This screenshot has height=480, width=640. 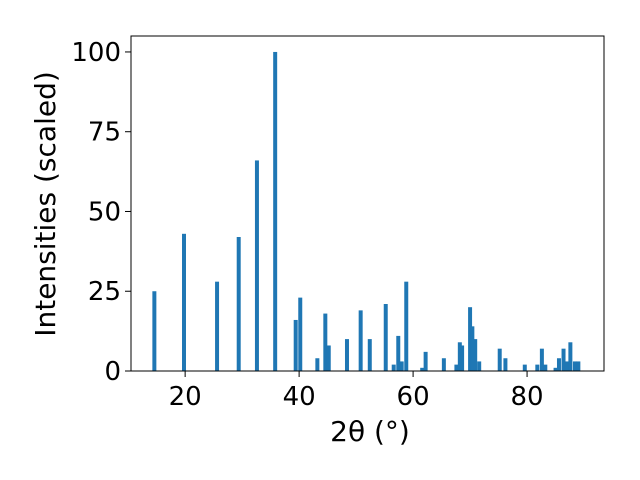 I want to click on y-axis-label: Intensities (scaled), so click(x=45, y=204).